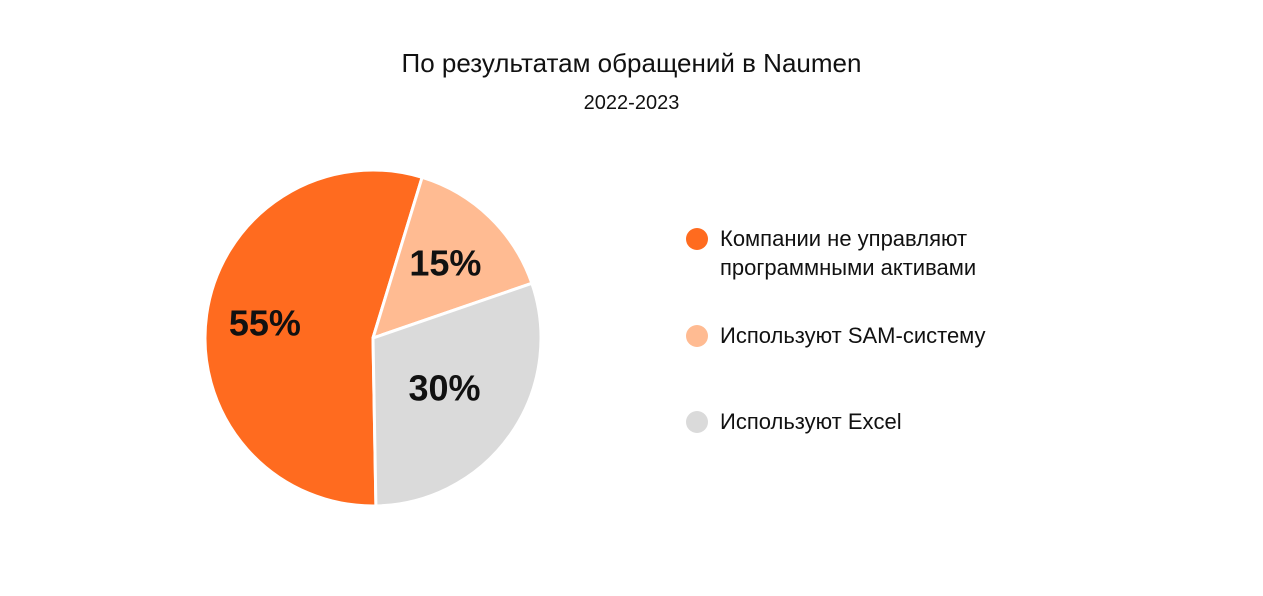 Image resolution: width=1263 pixels, height=596 pixels. I want to click on slice-label-no-management: 55%, so click(265, 322).